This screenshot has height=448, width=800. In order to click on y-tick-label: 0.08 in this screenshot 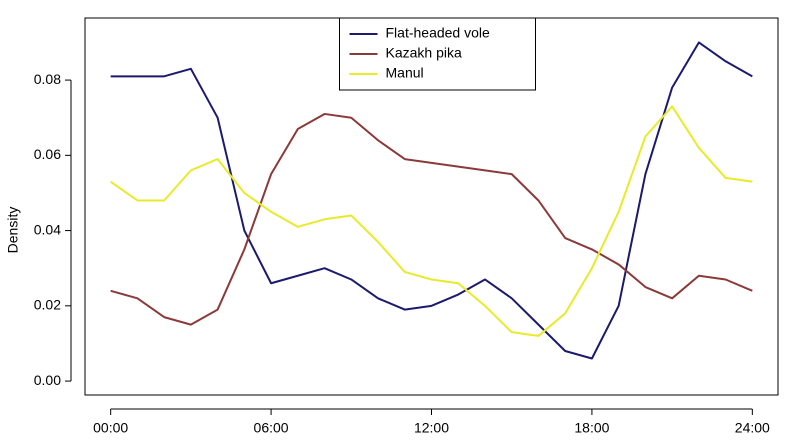, I will do `click(47, 79)`.